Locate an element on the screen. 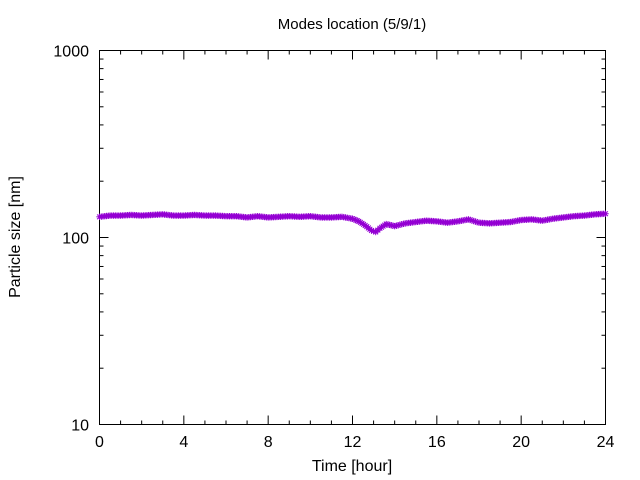 The height and width of the screenshot is (480, 640). x-tick-label: 8 is located at coordinates (268, 442).